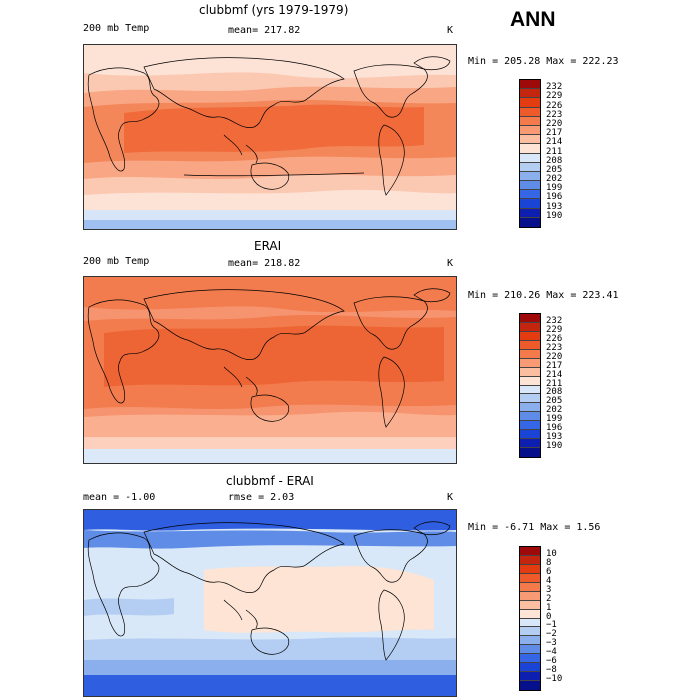 The image size is (700, 700). Describe the element at coordinates (551, 643) in the screenshot. I see `colorbar-tick-label: −3` at that location.